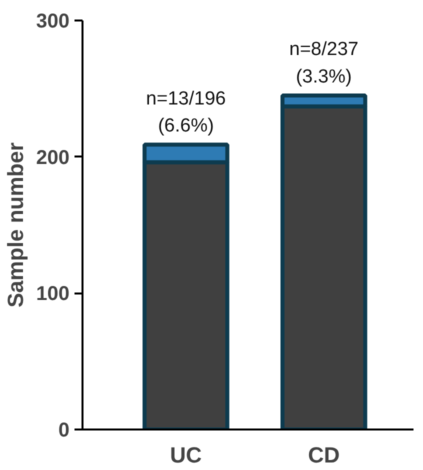 Image resolution: width=423 pixels, height=470 pixels. What do you see at coordinates (15, 225) in the screenshot?
I see `y-axis-title: Sample number` at bounding box center [15, 225].